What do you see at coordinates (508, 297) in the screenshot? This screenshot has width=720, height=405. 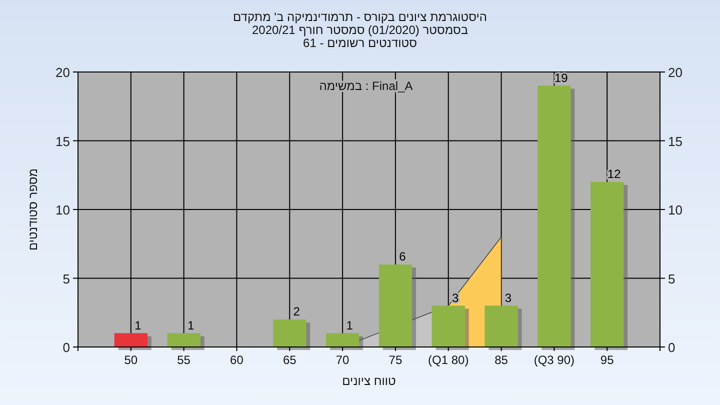 I see `data-label: 3` at bounding box center [508, 297].